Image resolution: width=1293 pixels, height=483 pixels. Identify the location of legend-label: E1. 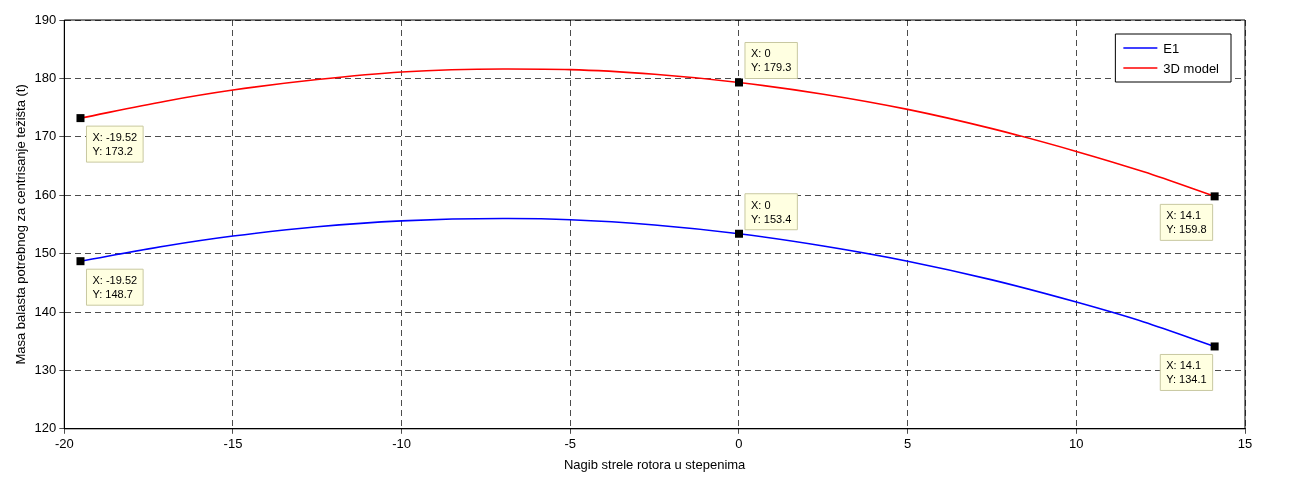
(1171, 48).